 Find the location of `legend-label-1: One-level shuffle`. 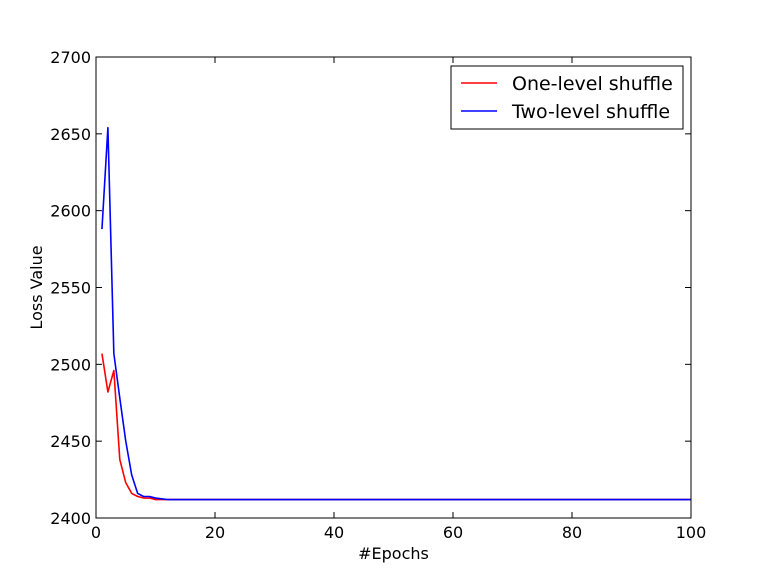

legend-label-1: One-level shuffle is located at coordinates (592, 84).